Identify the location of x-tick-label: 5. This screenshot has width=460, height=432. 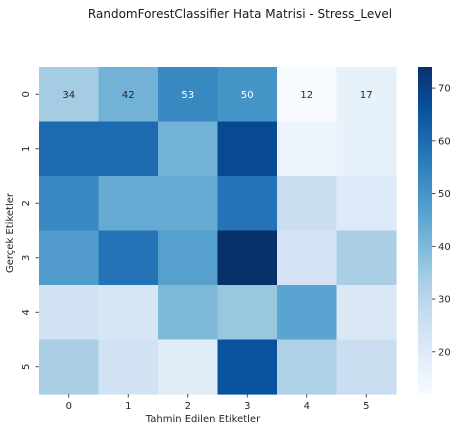
(366, 406).